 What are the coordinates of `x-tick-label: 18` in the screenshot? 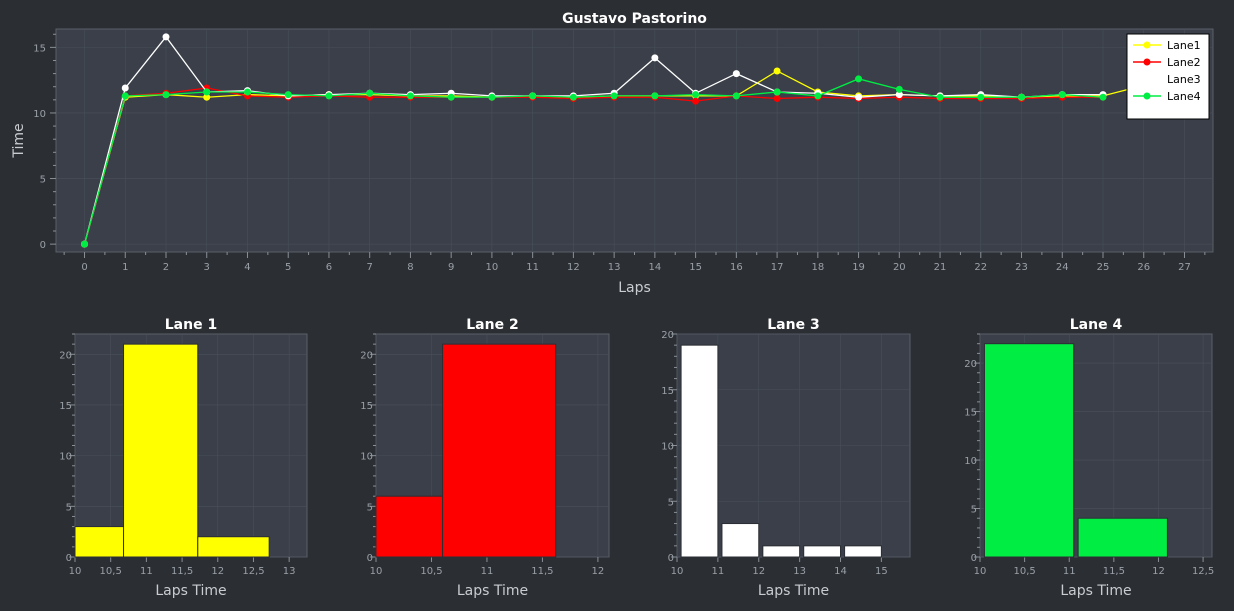 It's located at (817, 267).